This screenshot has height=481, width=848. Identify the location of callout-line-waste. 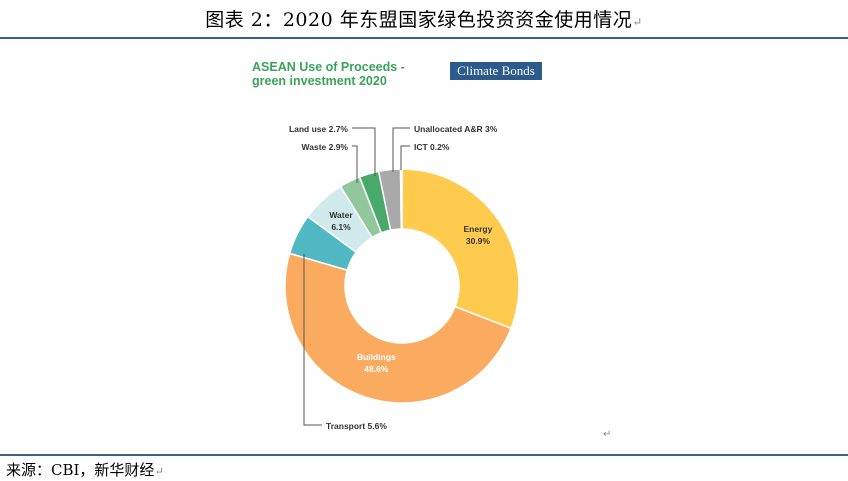
(355, 164).